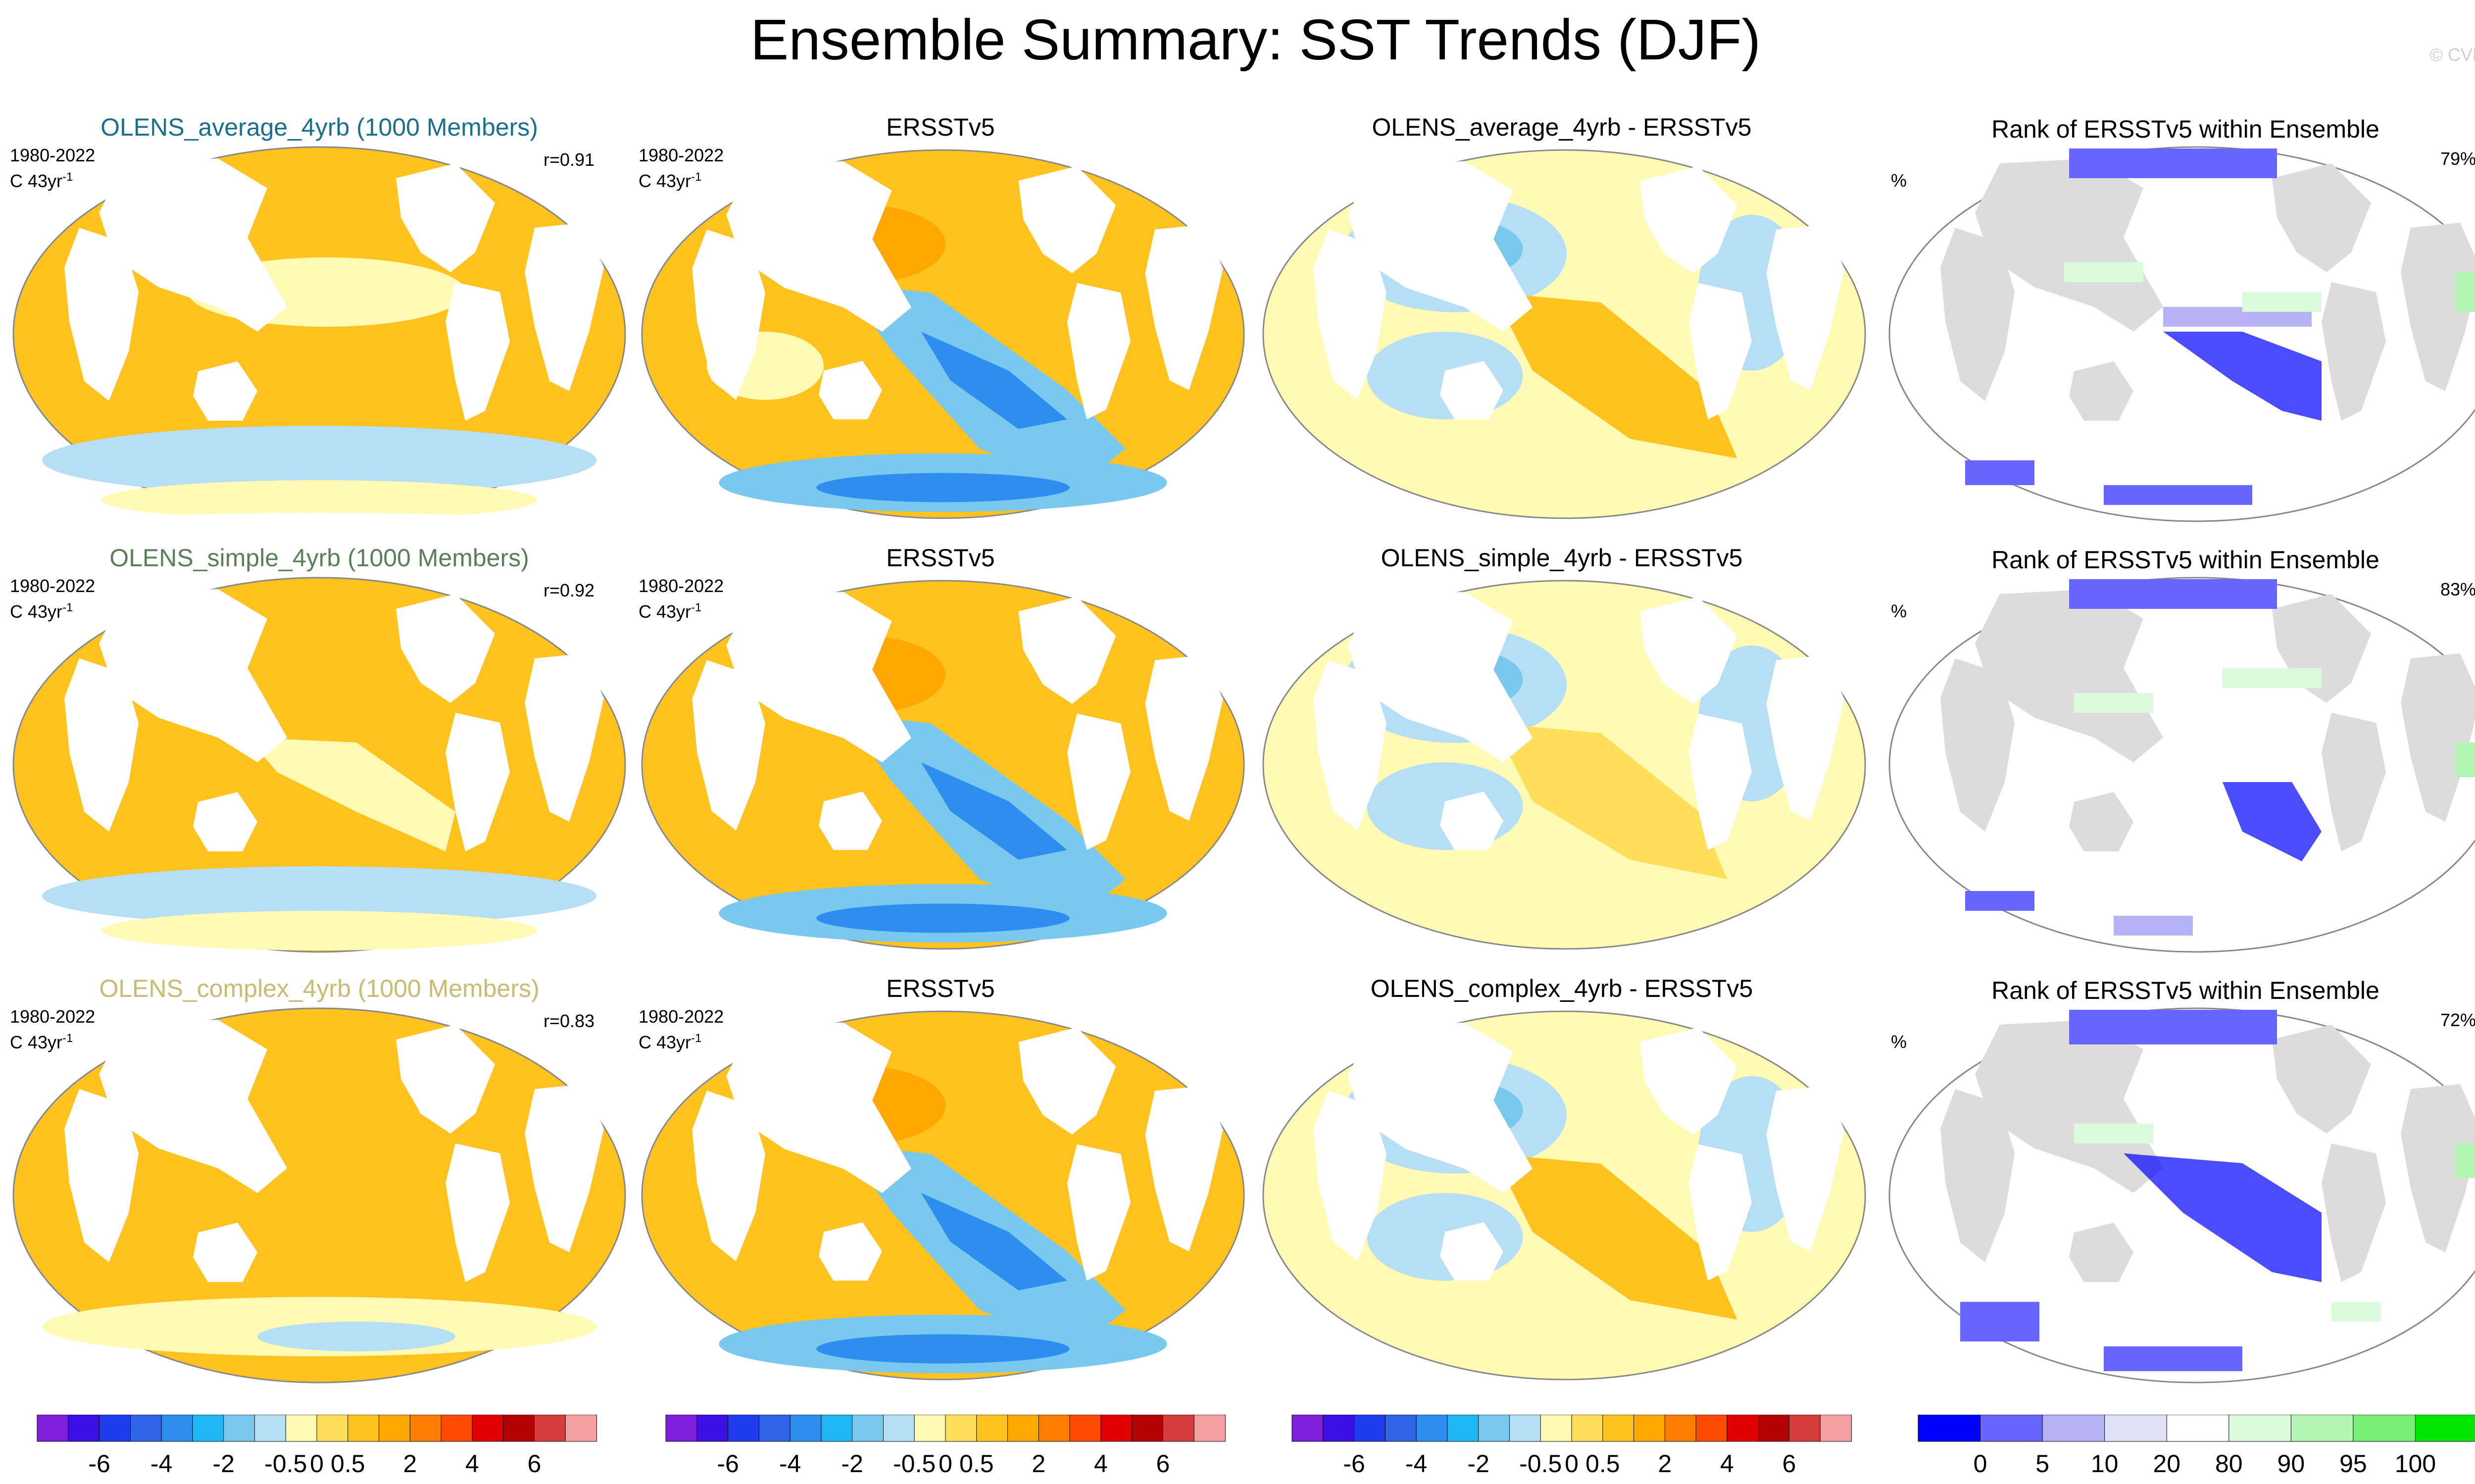  What do you see at coordinates (1562, 988) in the screenshot?
I see `diff-title-row3: OLENS_complex_4yrb - ERSSTv5` at bounding box center [1562, 988].